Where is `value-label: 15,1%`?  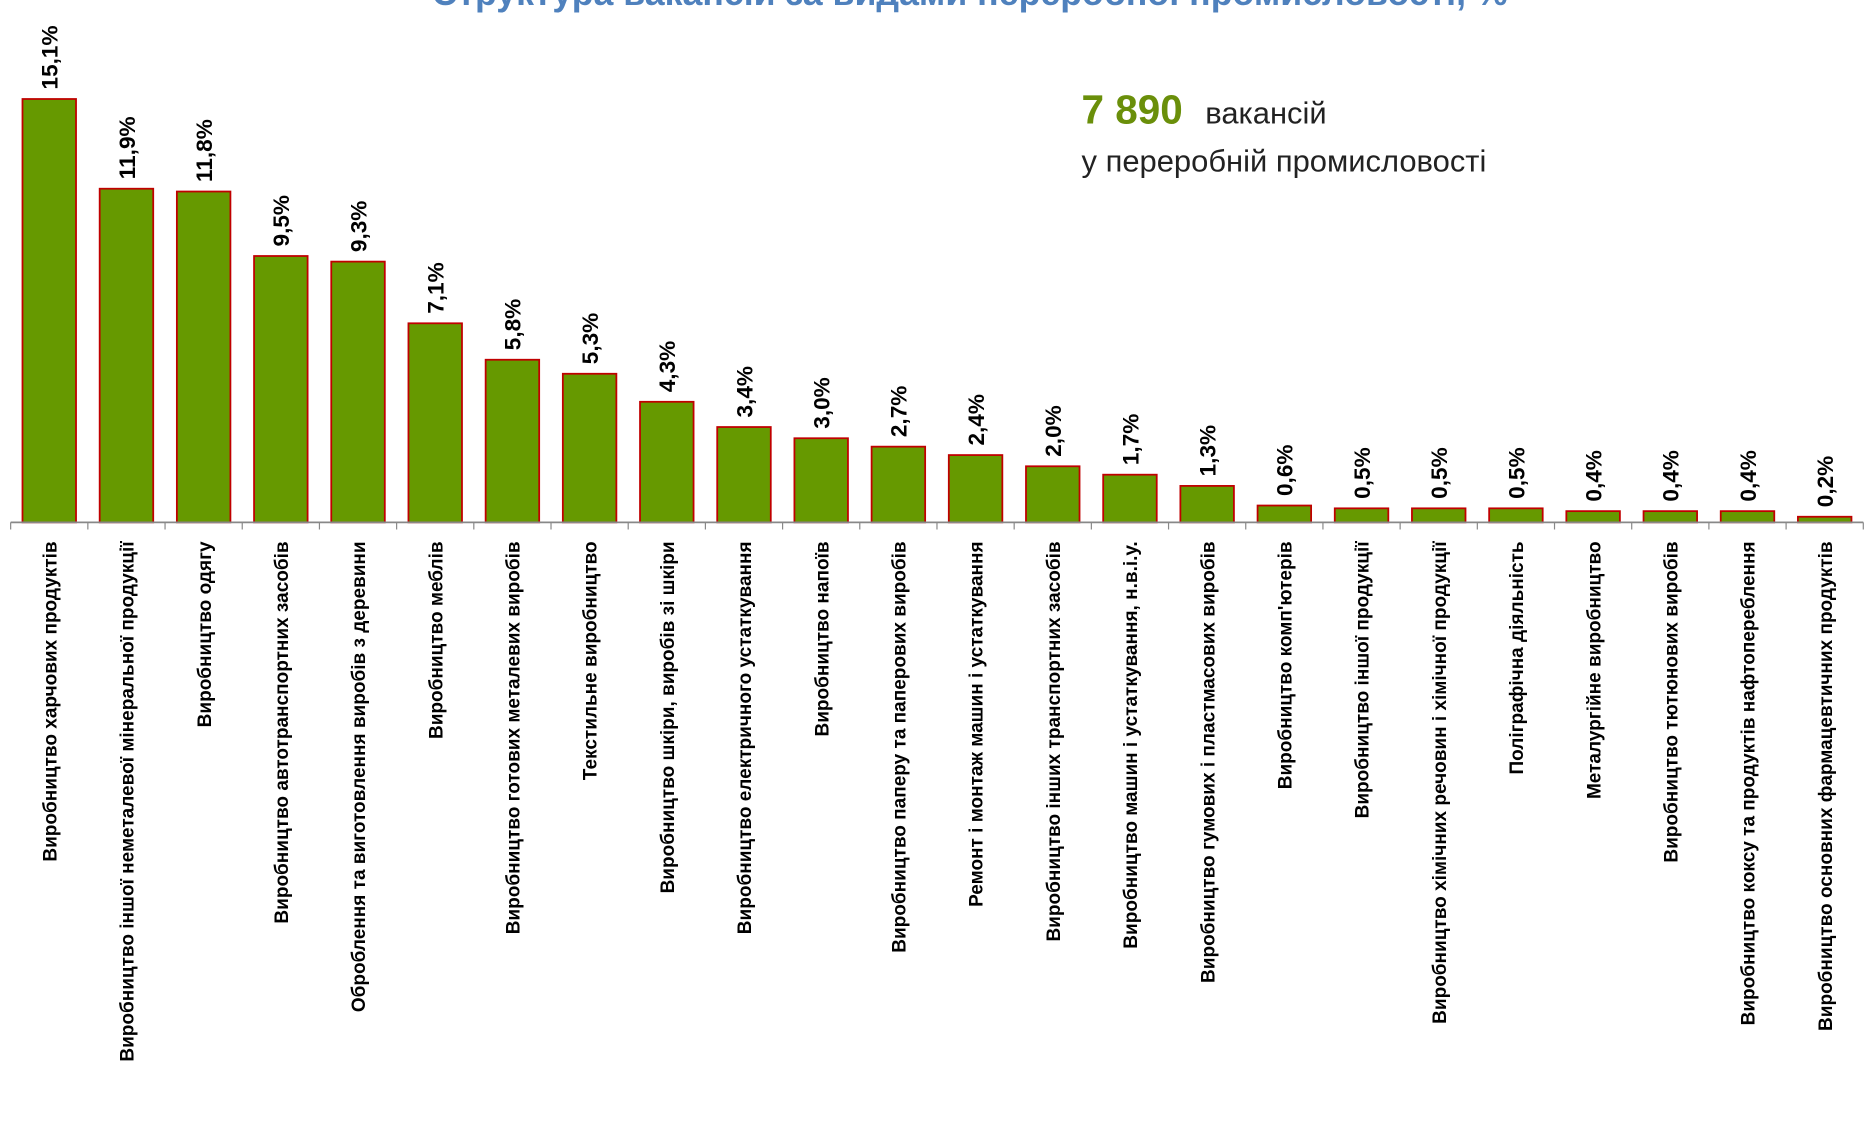
value-label: 15,1% is located at coordinates (50, 57).